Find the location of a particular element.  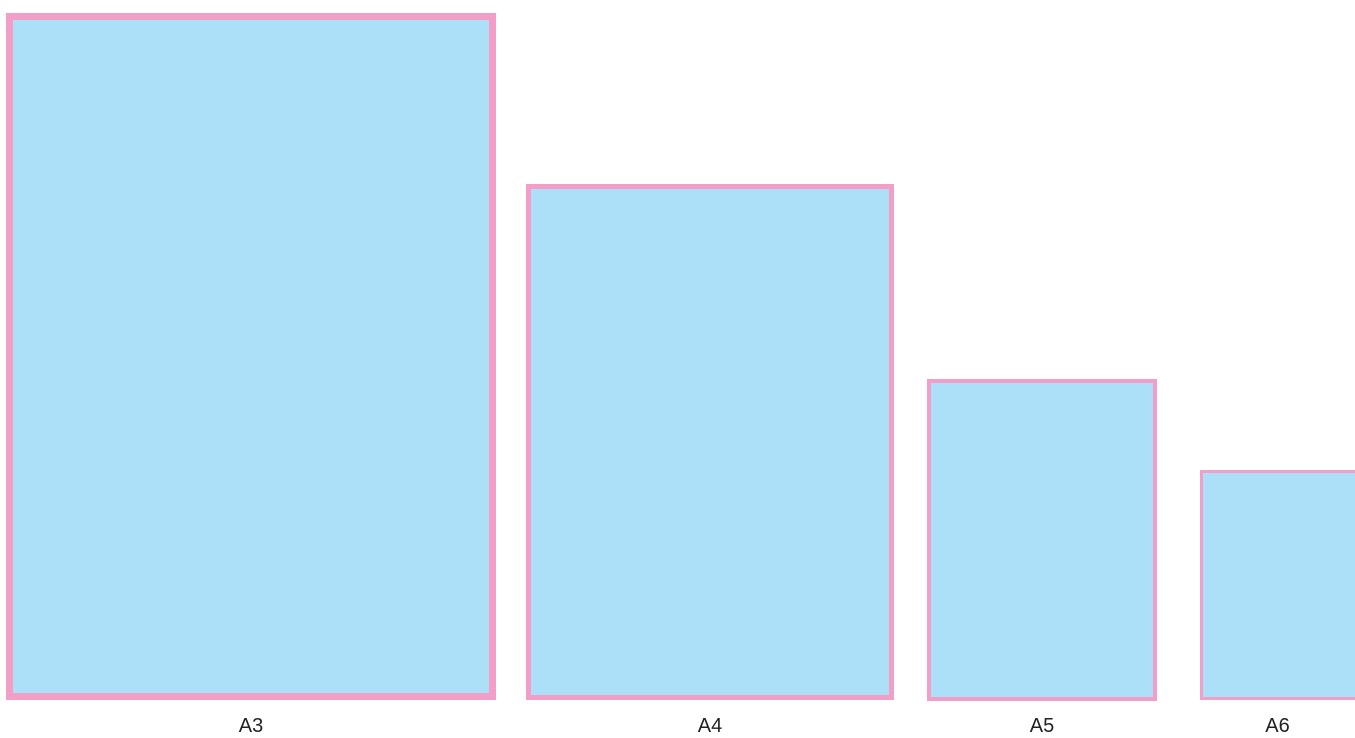

sheet-a6 is located at coordinates (1277, 585).